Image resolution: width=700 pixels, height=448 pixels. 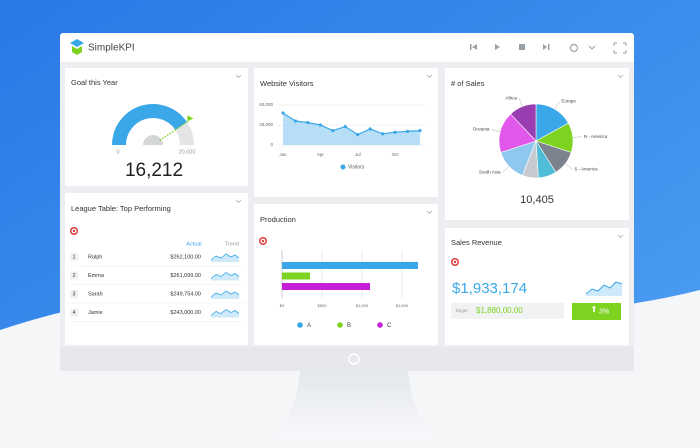 What do you see at coordinates (356, 167) in the screenshot?
I see `legend-label: Visitors` at bounding box center [356, 167].